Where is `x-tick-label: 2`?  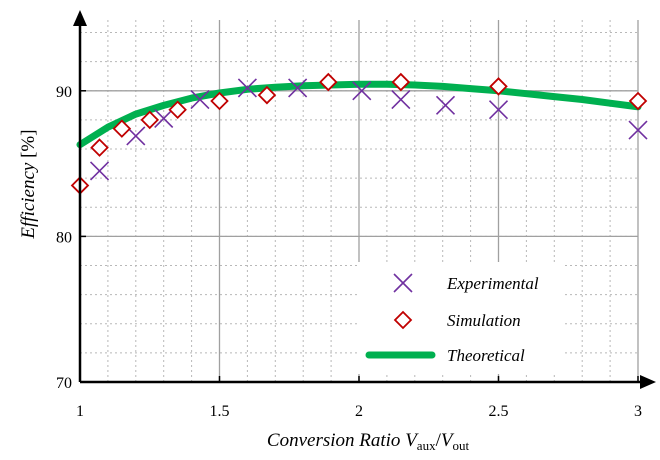
x-tick-label: 2 is located at coordinates (359, 411).